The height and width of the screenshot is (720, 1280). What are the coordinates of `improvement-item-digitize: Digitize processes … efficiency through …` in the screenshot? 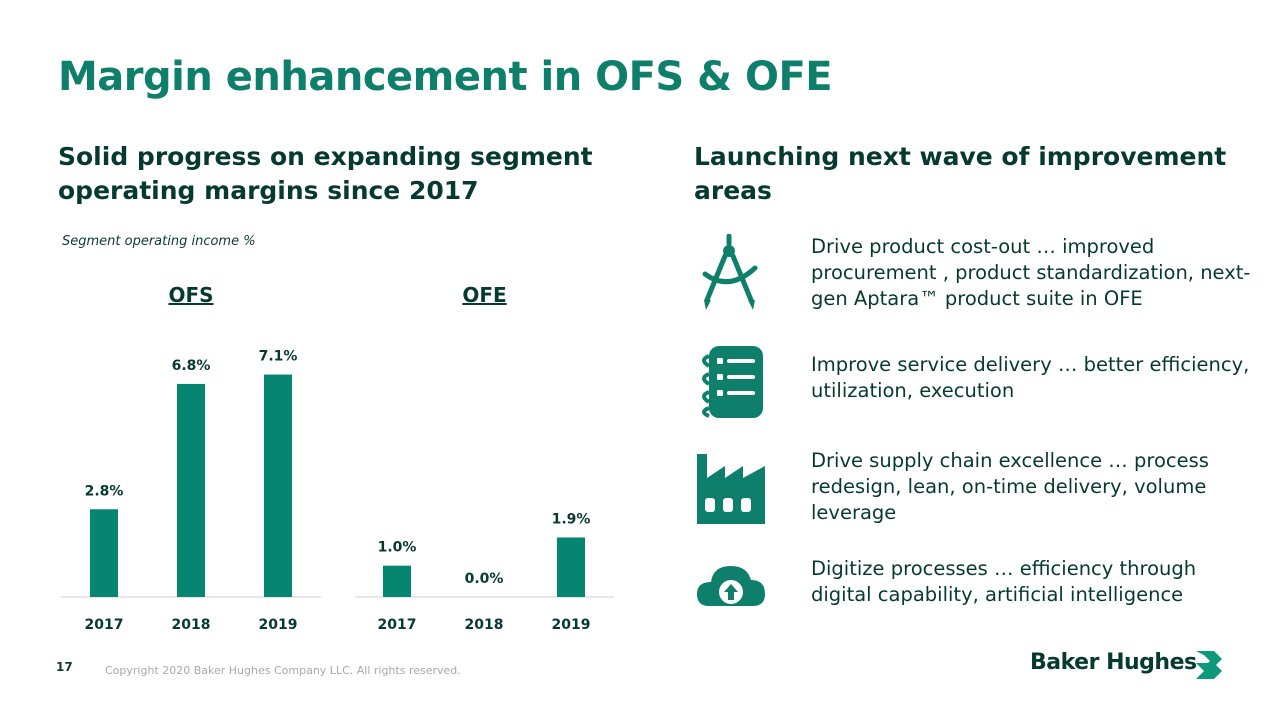 It's located at (975, 596).